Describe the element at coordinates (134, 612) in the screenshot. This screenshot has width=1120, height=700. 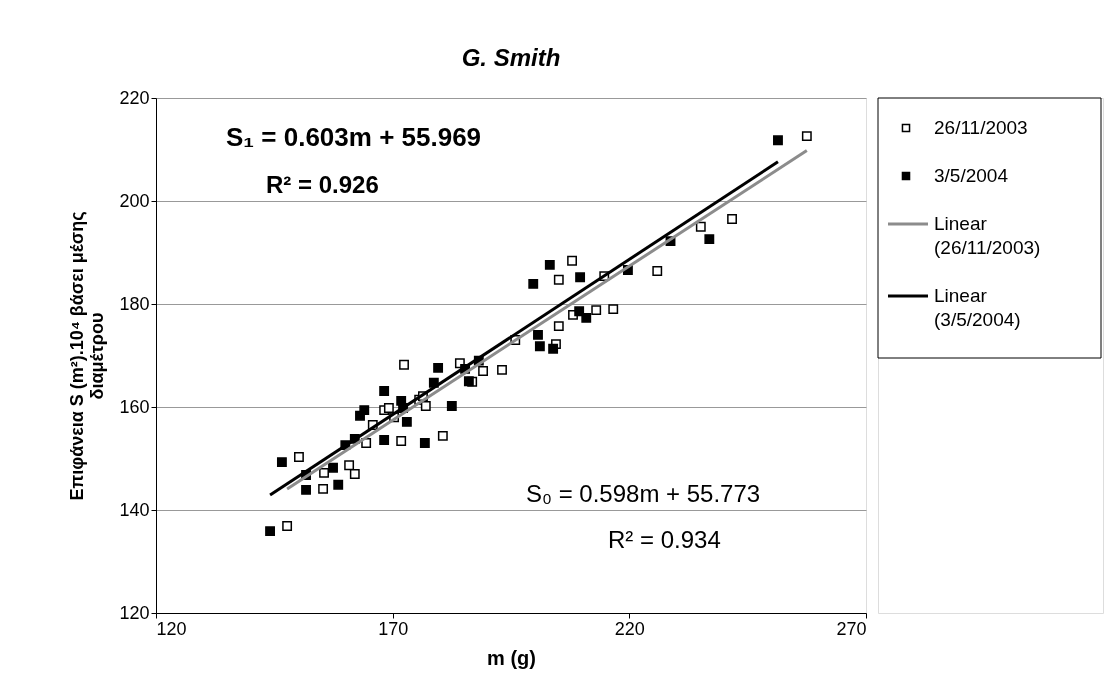
I see `y-tick-label: 120` at that location.